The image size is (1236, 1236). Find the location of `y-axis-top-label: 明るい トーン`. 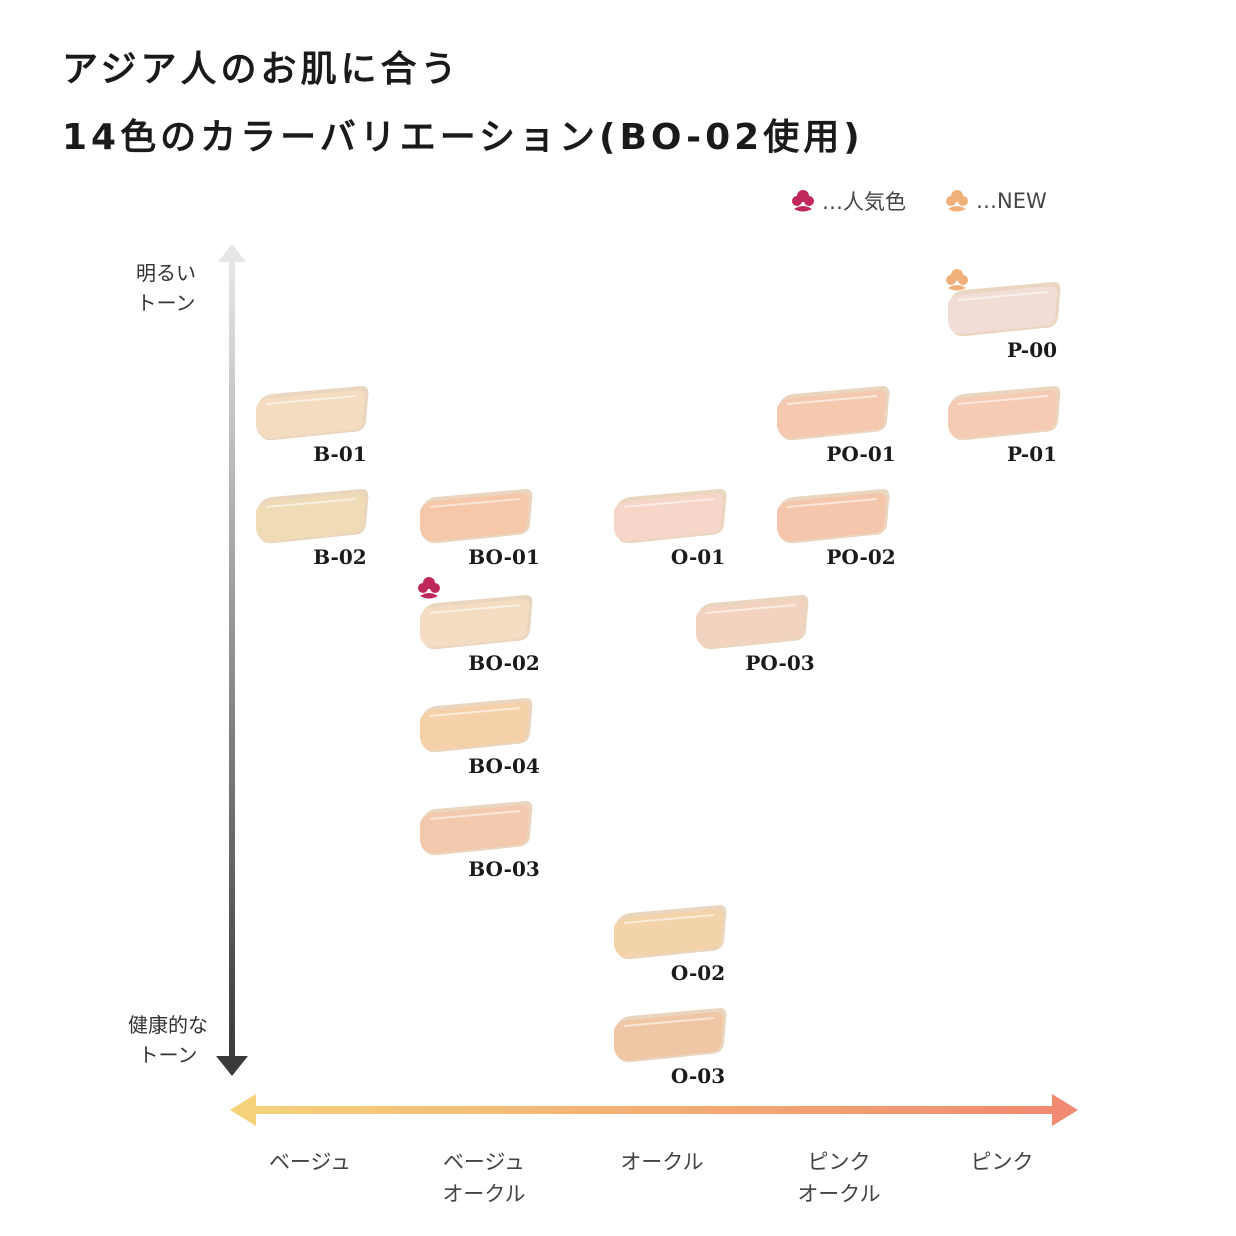

y-axis-top-label: 明るい トーン is located at coordinates (166, 288).